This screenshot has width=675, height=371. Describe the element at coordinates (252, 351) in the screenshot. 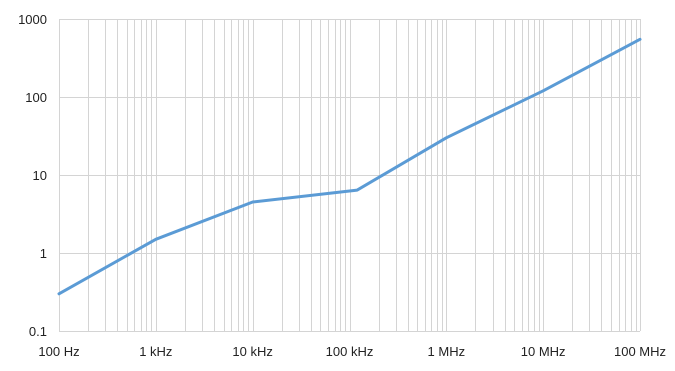

I see `x-tick-label: 10 kHz` at that location.